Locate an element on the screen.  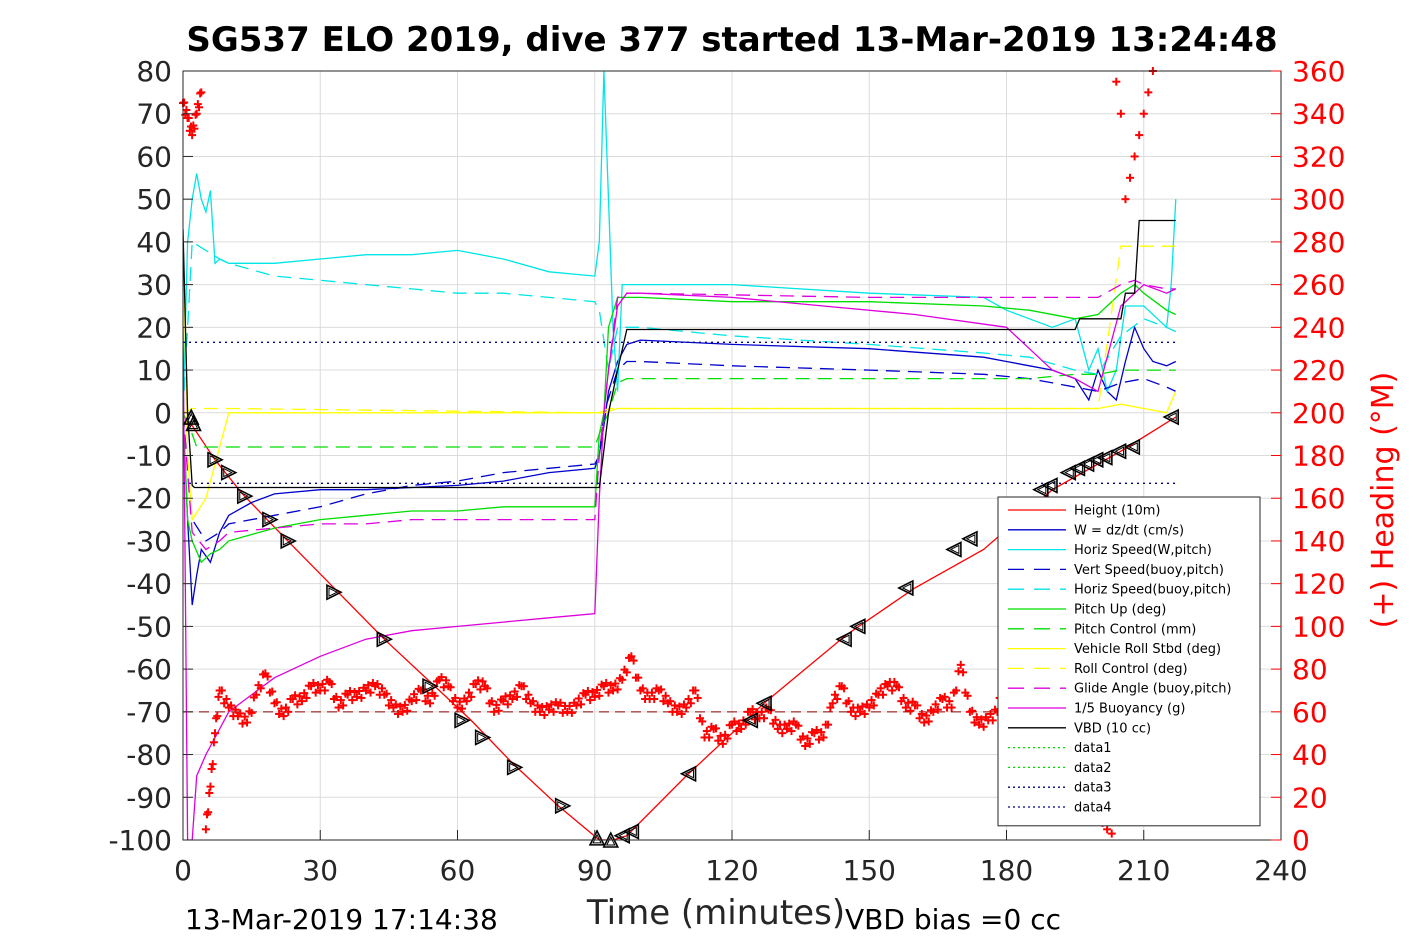
footer-timestamp: 13-Mar-2019 17:14:38 is located at coordinates (341, 919).